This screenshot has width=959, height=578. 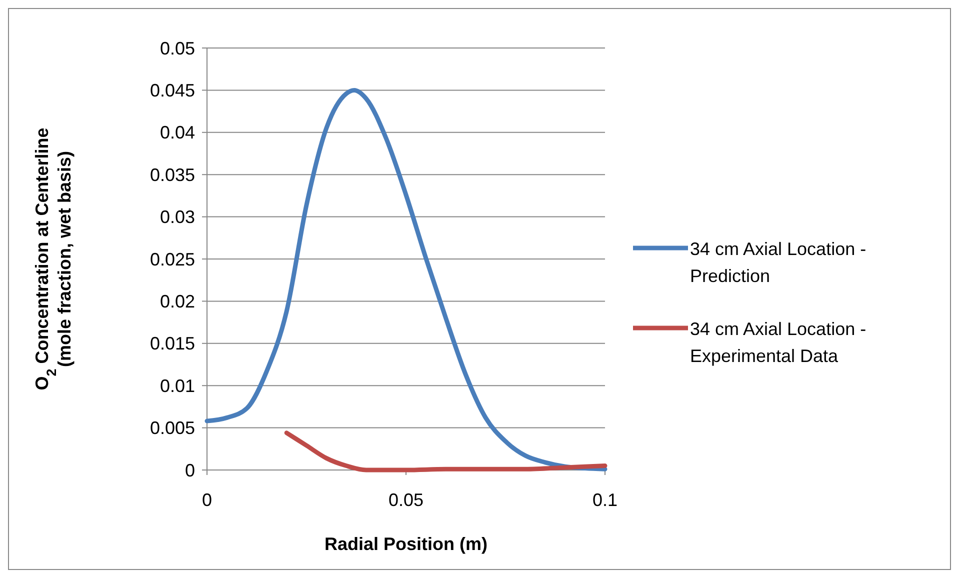 What do you see at coordinates (177, 386) in the screenshot?
I see `y-tick-label: 0.01` at bounding box center [177, 386].